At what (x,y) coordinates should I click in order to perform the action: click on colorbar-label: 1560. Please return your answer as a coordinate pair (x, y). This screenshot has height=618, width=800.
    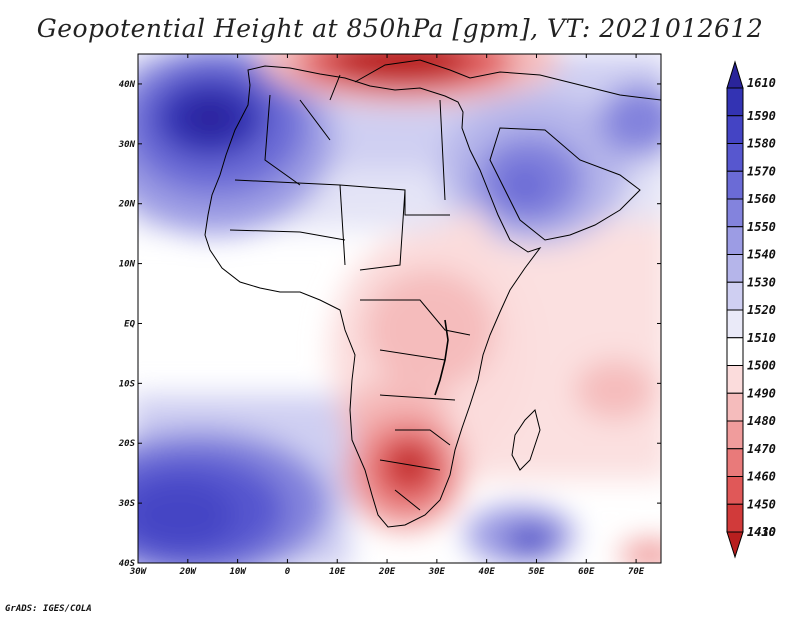
    Looking at the image, I should click on (761, 199).